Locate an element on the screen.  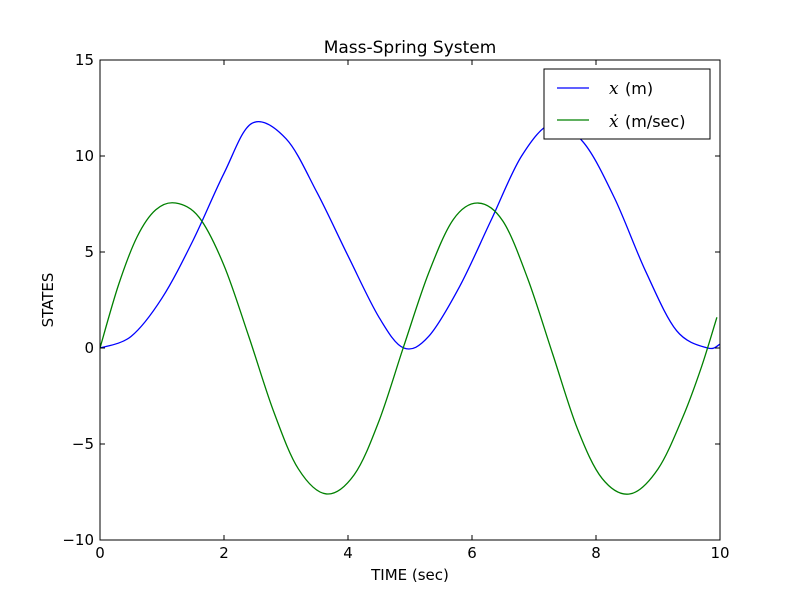
chart-title: Mass-Spring System is located at coordinates (410, 48).